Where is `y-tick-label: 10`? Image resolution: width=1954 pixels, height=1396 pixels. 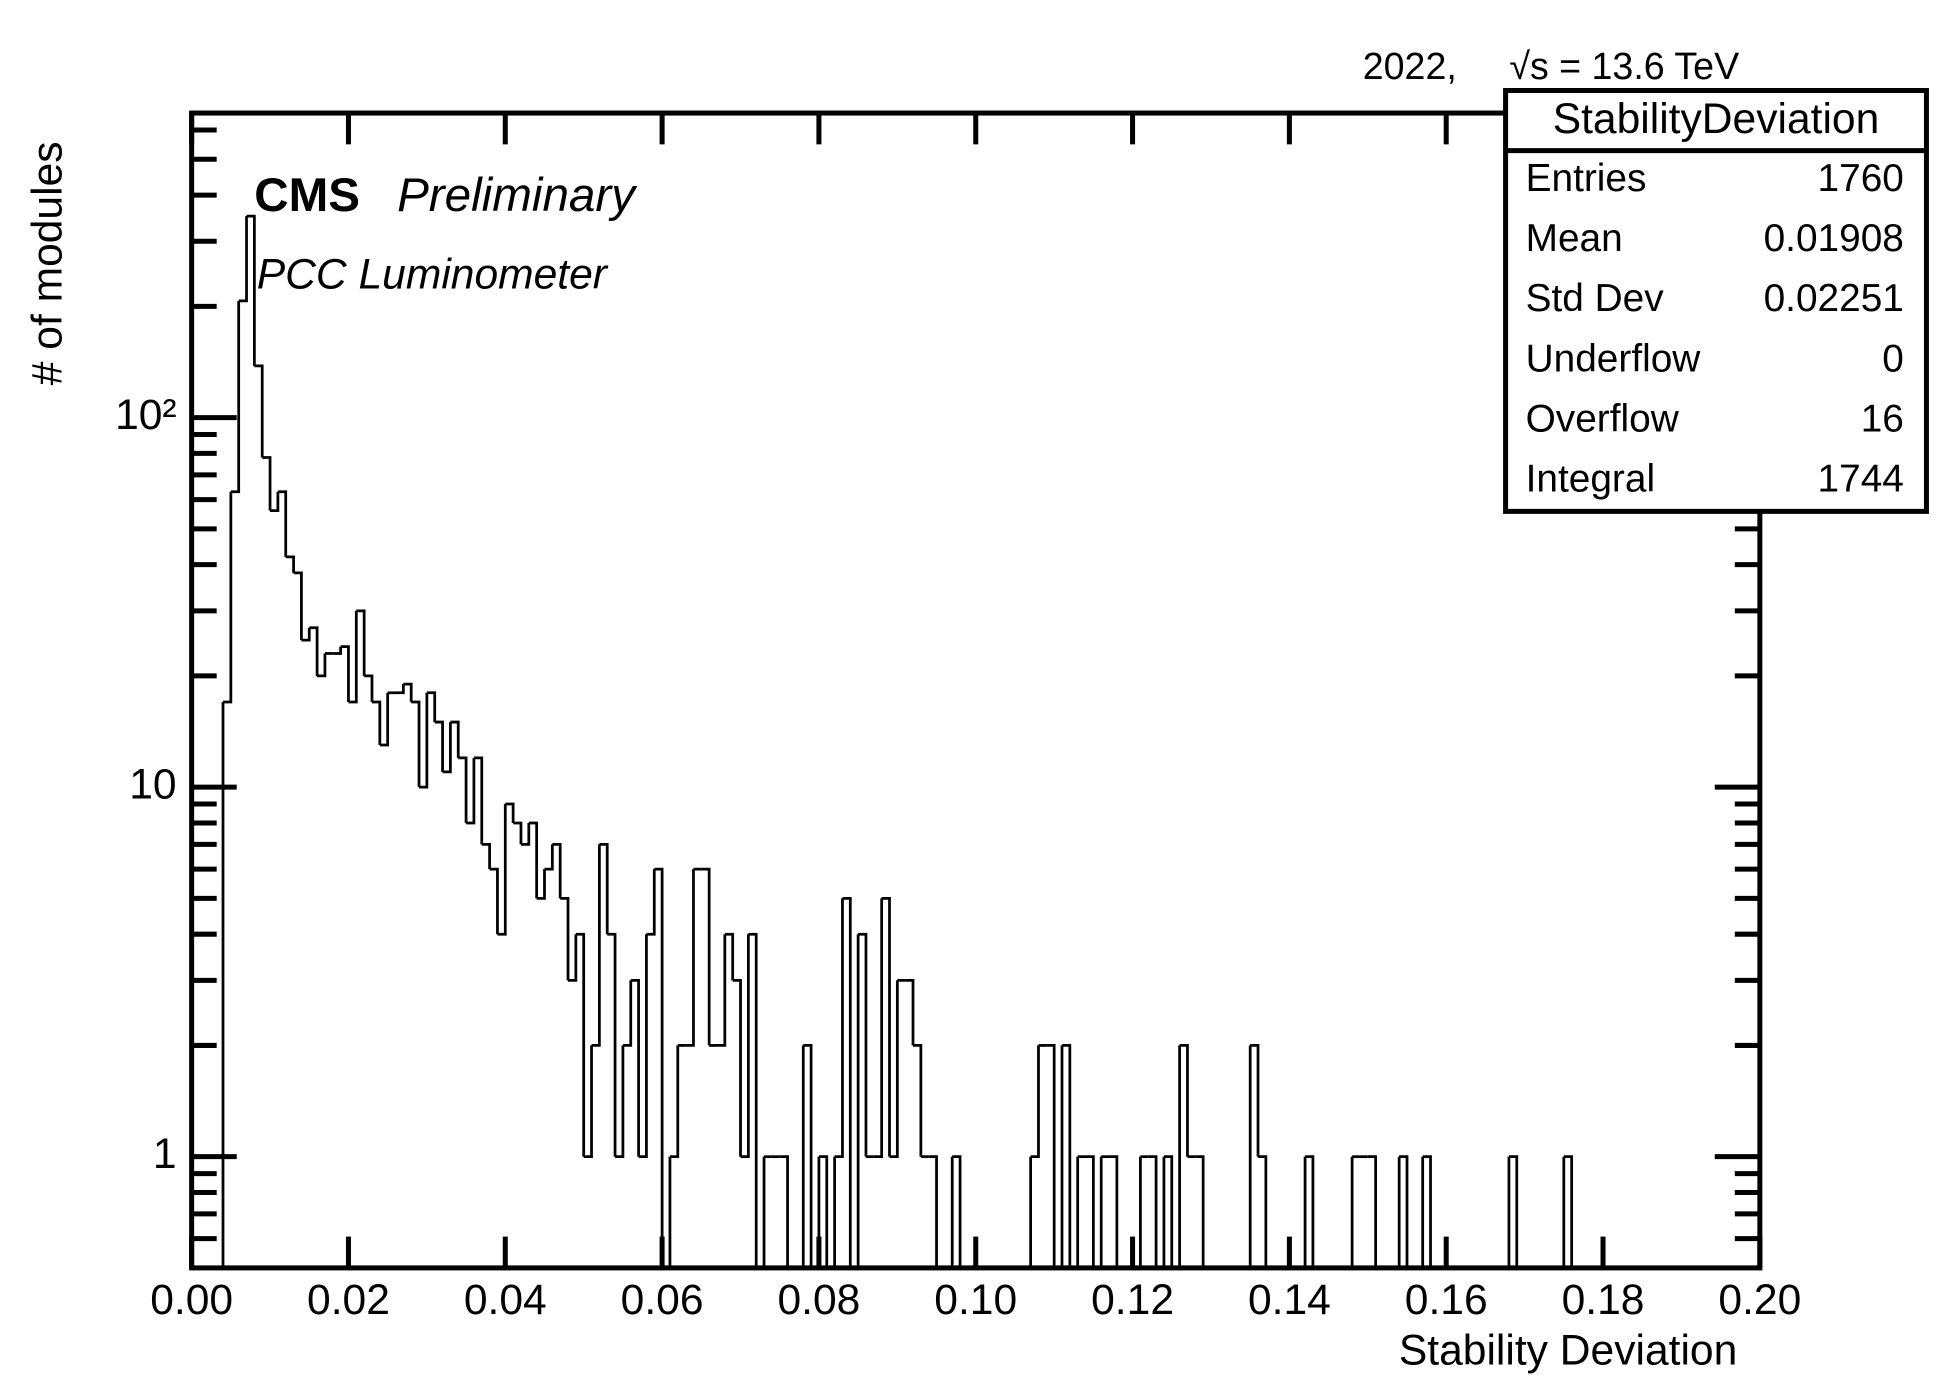
y-tick-label: 10 is located at coordinates (152, 784).